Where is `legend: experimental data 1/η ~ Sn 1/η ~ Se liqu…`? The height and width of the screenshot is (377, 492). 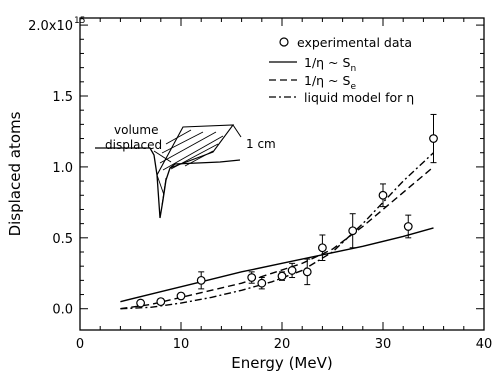
legend: experimental data 1/η ~ Sn 1/η ~ Se liqu… is located at coordinates (341, 70).